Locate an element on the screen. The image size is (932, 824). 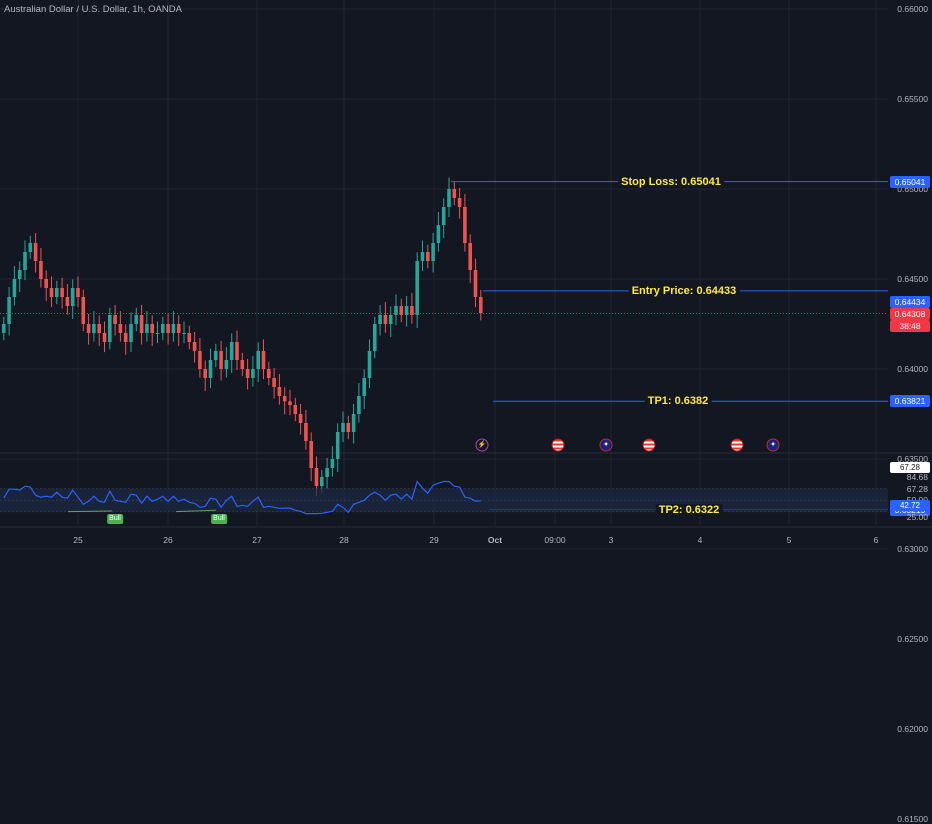
rsi-line is located at coordinates (242, 497).